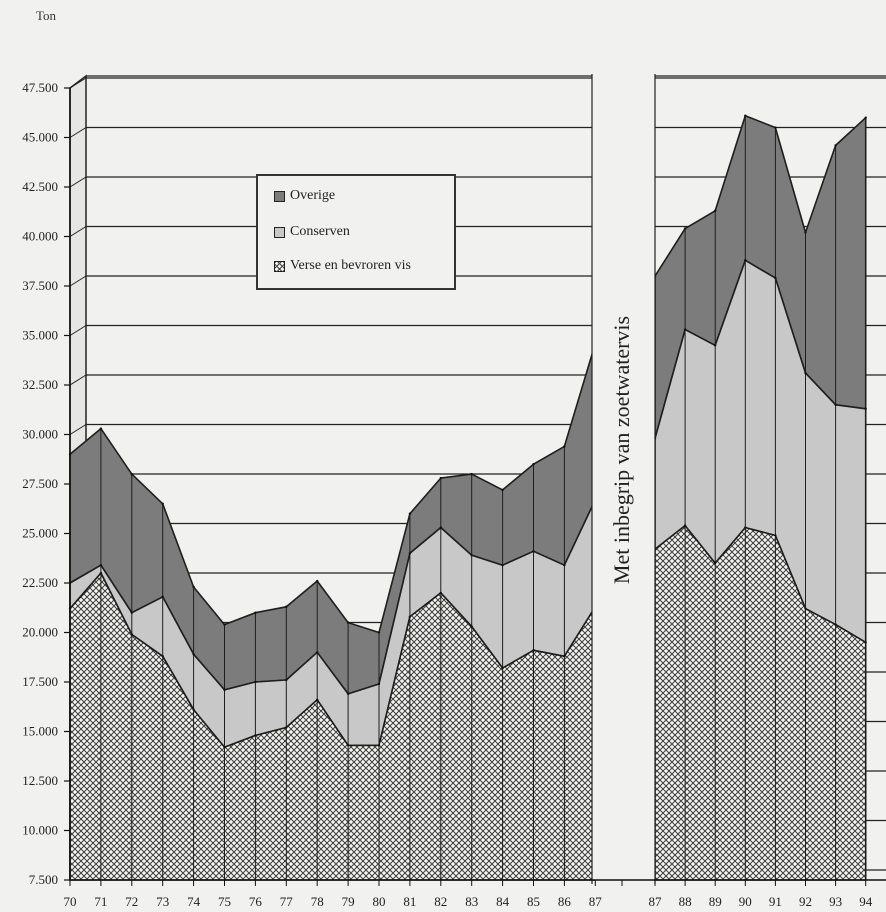  I want to click on x-tick-label: 83, so click(471, 901).